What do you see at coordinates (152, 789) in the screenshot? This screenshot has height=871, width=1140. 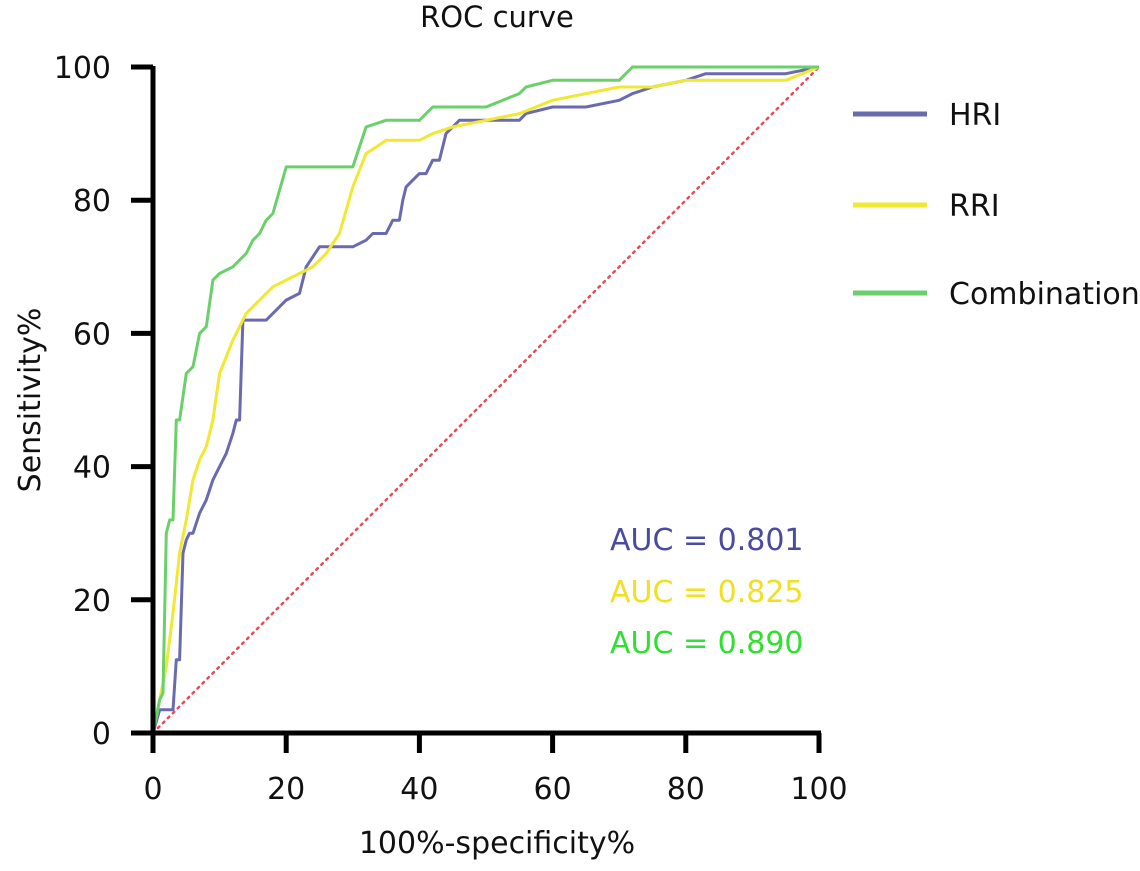 I see `x-tick-label: 0` at bounding box center [152, 789].